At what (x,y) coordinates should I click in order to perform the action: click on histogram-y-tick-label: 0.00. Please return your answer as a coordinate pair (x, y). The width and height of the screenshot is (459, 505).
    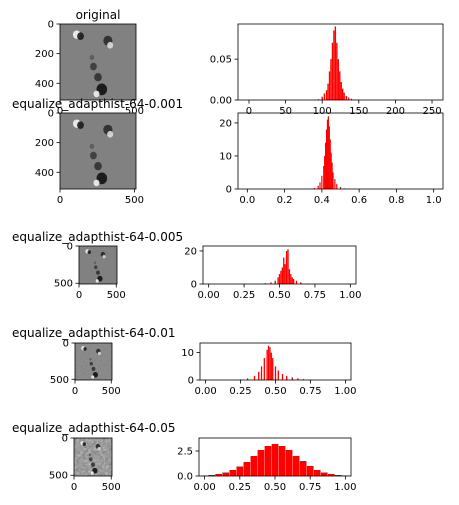
    Looking at the image, I should click on (221, 101).